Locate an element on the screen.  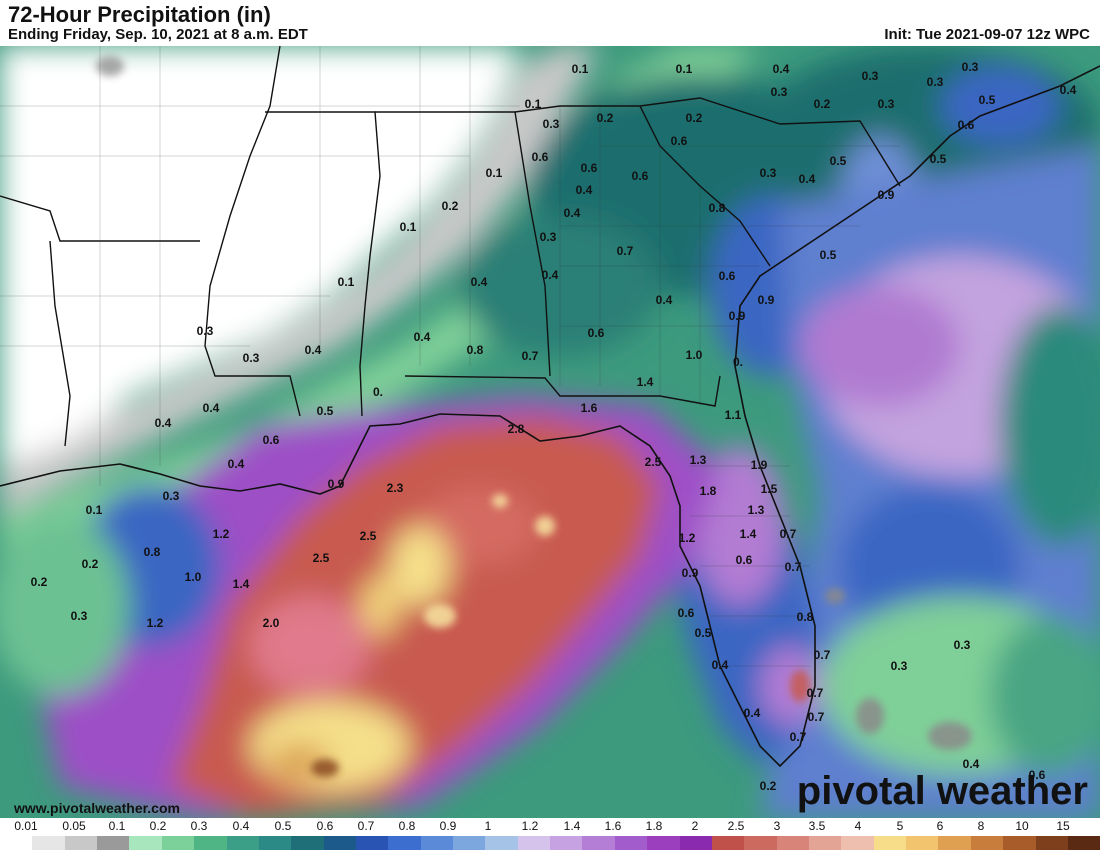
legend-tick-label: 8 is located at coordinates (981, 826).